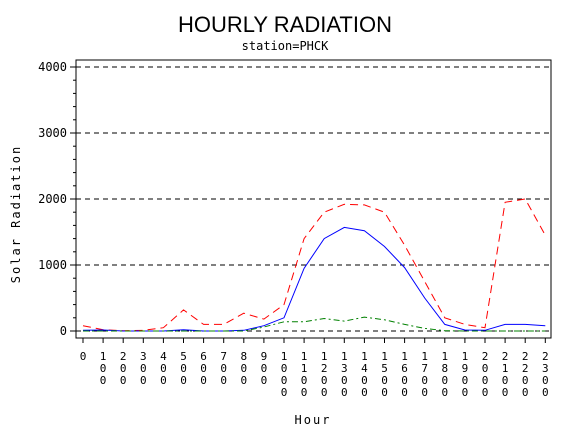 The image size is (570, 430). Describe the element at coordinates (313, 420) in the screenshot. I see `x-axis-label: Hour` at that location.